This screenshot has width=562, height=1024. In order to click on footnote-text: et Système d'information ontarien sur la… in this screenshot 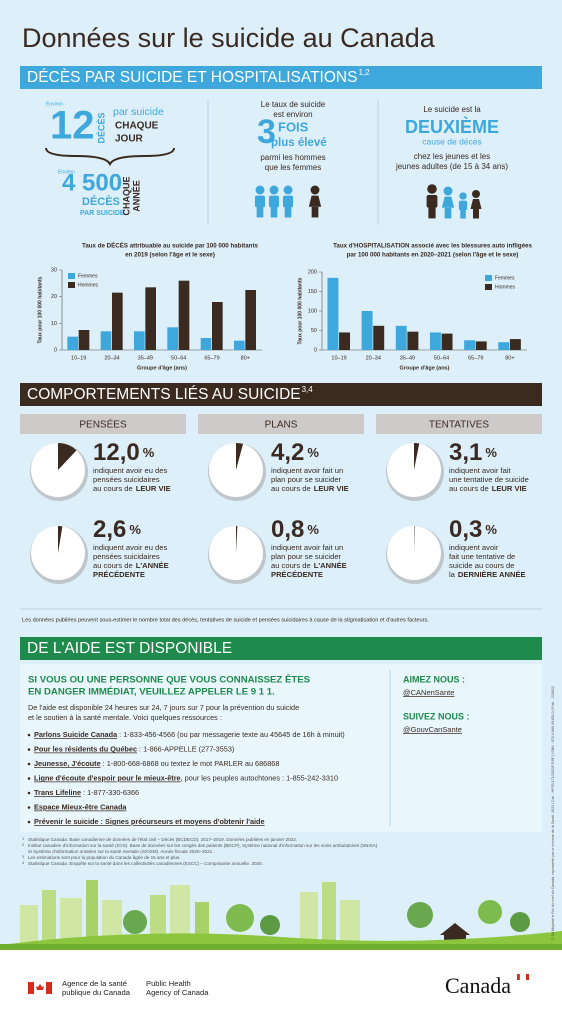, I will do `click(121, 851)`.